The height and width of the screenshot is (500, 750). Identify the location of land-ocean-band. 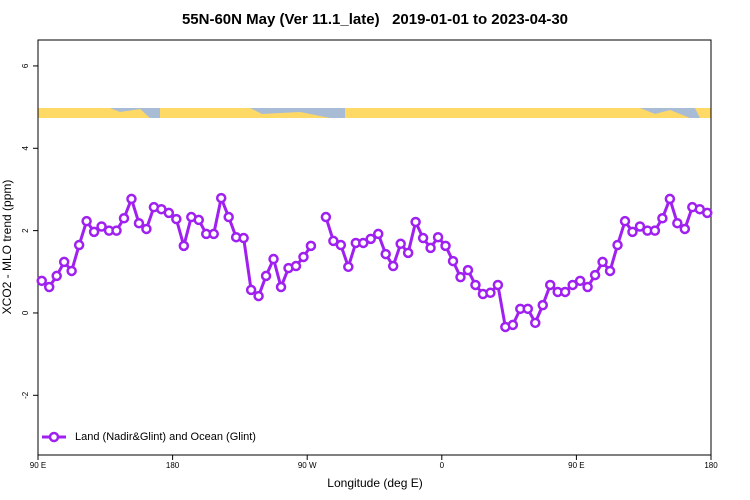
(374, 113).